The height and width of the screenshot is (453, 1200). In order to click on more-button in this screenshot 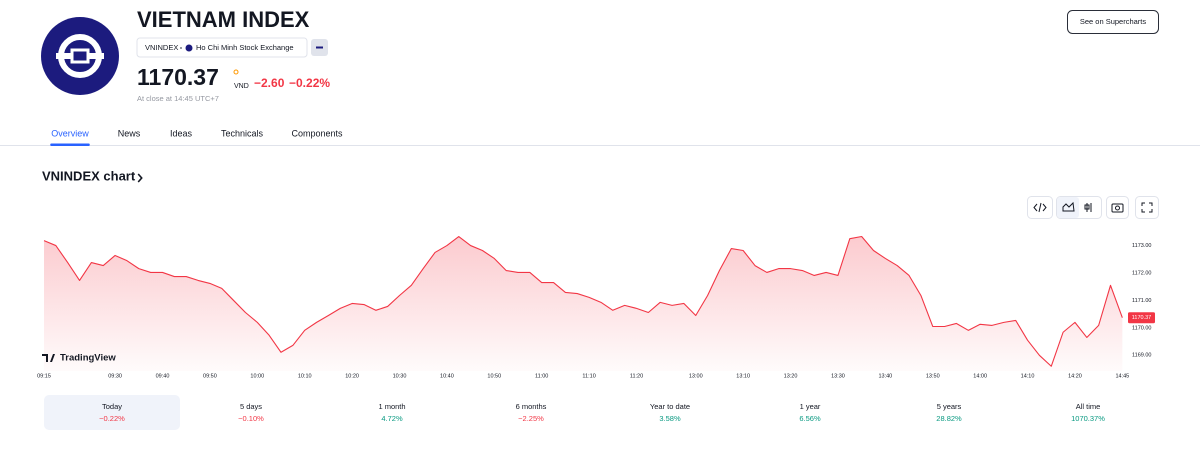, I will do `click(319, 47)`.